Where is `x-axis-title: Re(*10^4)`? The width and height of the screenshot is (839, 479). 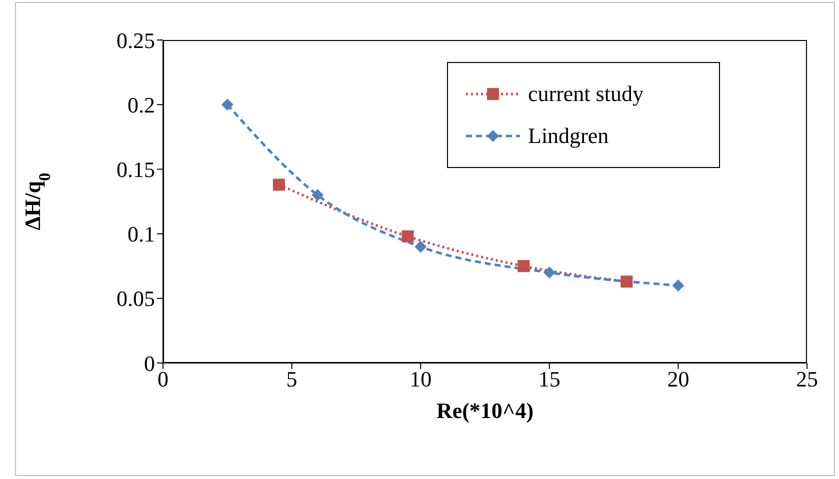
x-axis-title: Re(*10^4) is located at coordinates (485, 410).